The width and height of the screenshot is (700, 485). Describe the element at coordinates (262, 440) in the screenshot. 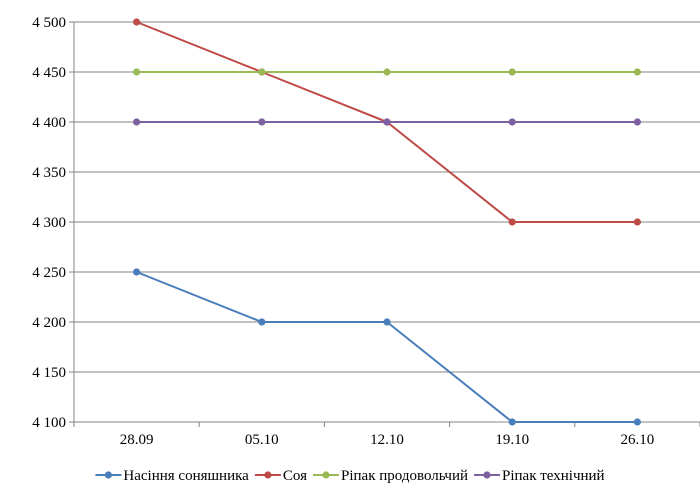

I see `x-tick-label: 05.10` at that location.